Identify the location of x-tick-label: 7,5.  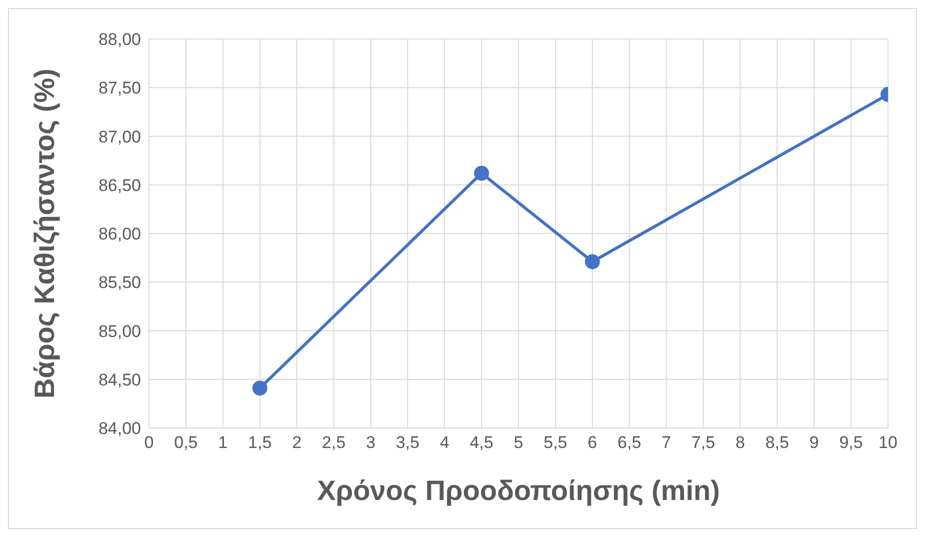
(703, 442).